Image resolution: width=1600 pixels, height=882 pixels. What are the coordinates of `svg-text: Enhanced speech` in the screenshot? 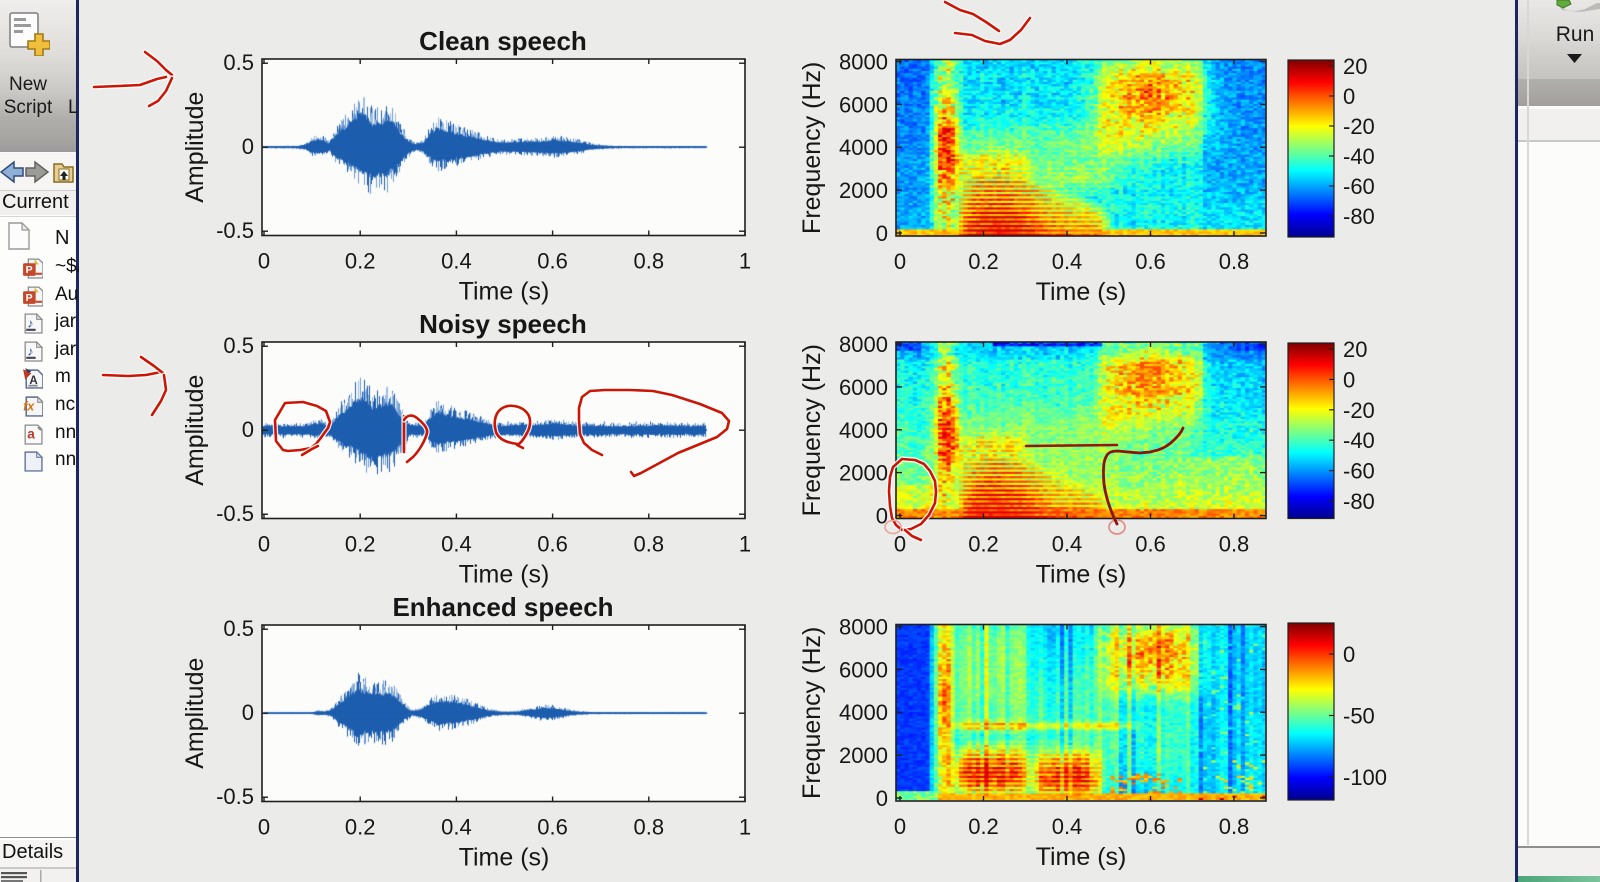 It's located at (502, 607).